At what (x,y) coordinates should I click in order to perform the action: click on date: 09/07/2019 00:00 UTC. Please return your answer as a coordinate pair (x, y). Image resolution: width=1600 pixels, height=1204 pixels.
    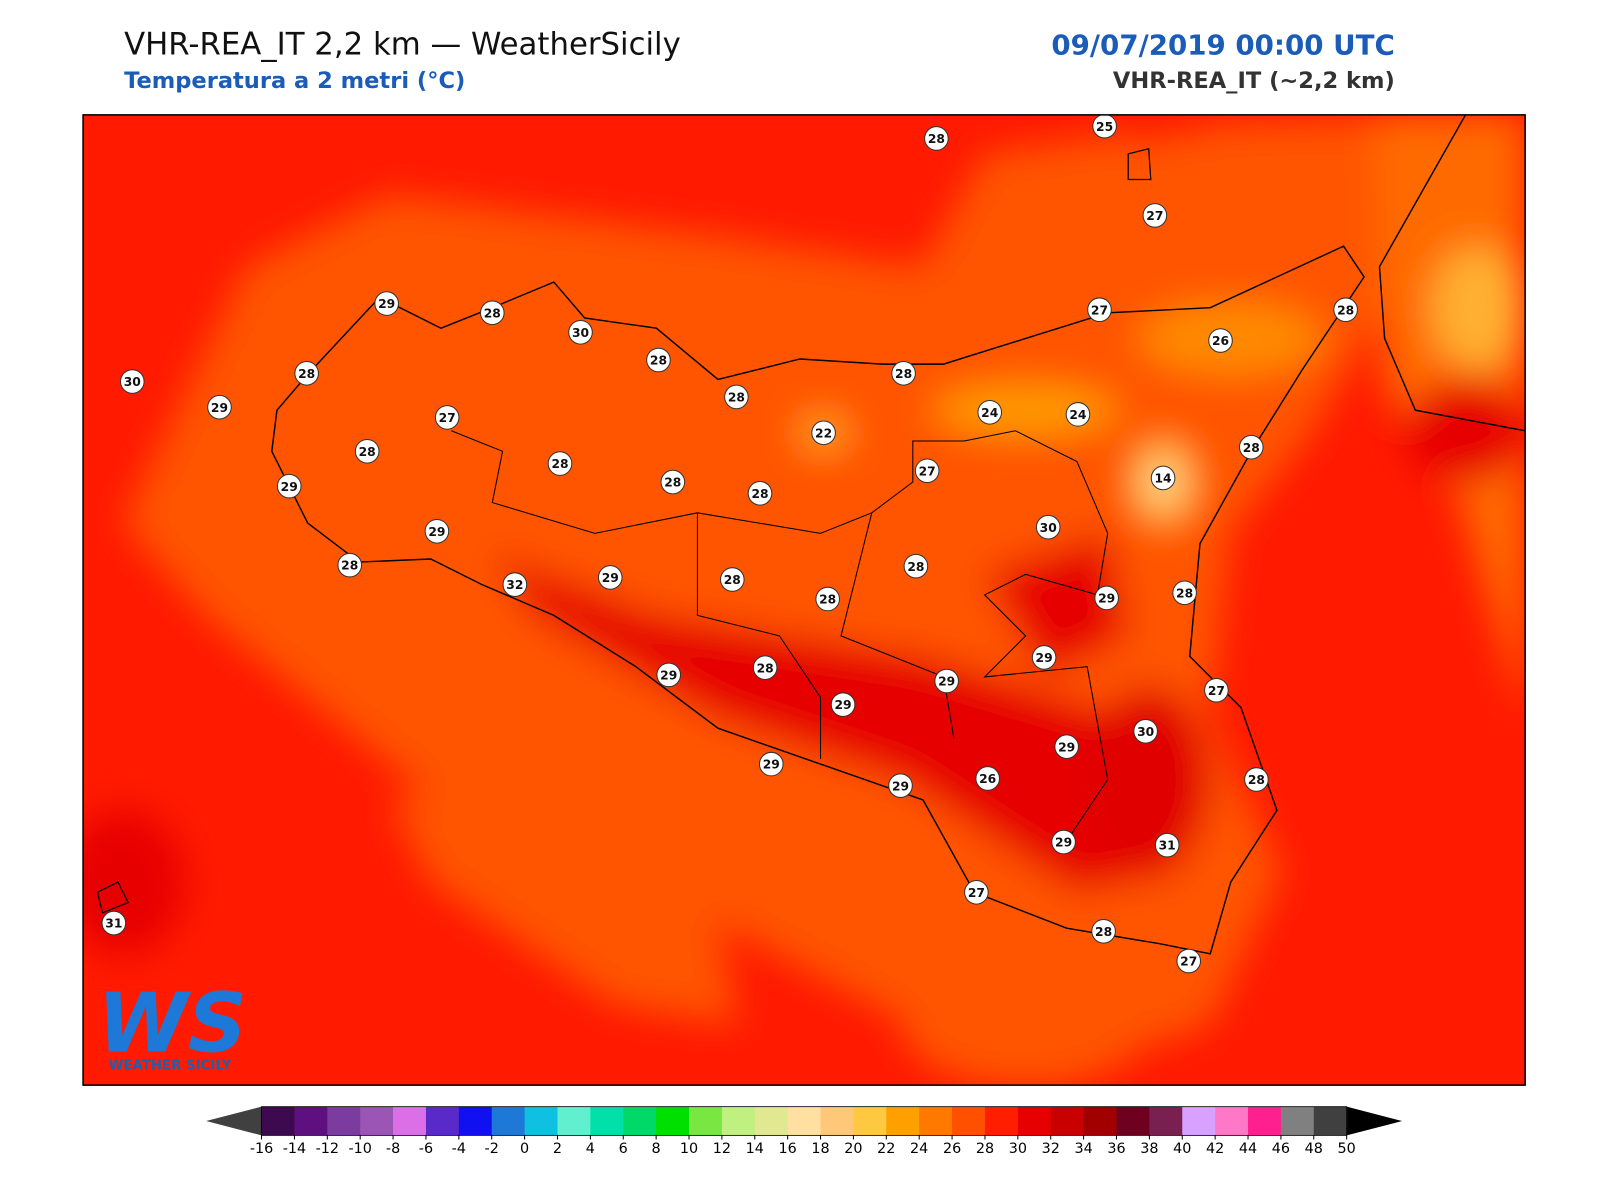
    Looking at the image, I should click on (1222, 44).